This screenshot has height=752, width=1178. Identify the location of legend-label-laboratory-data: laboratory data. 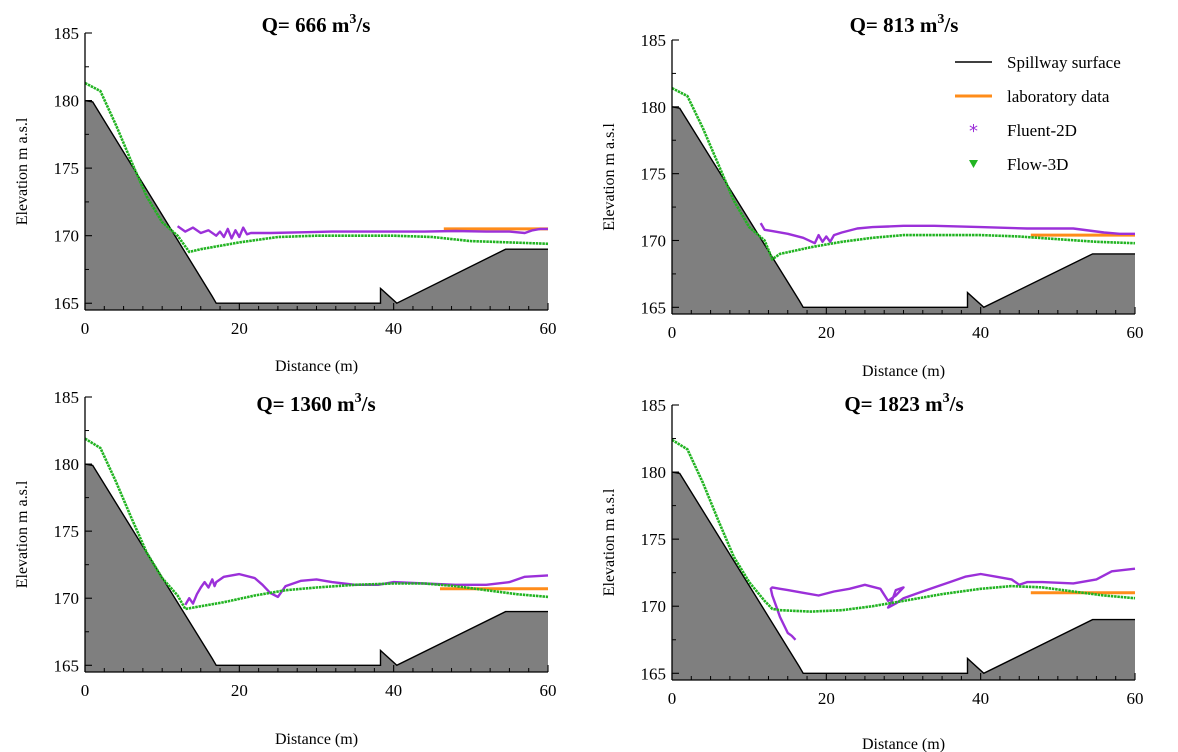
(1058, 96).